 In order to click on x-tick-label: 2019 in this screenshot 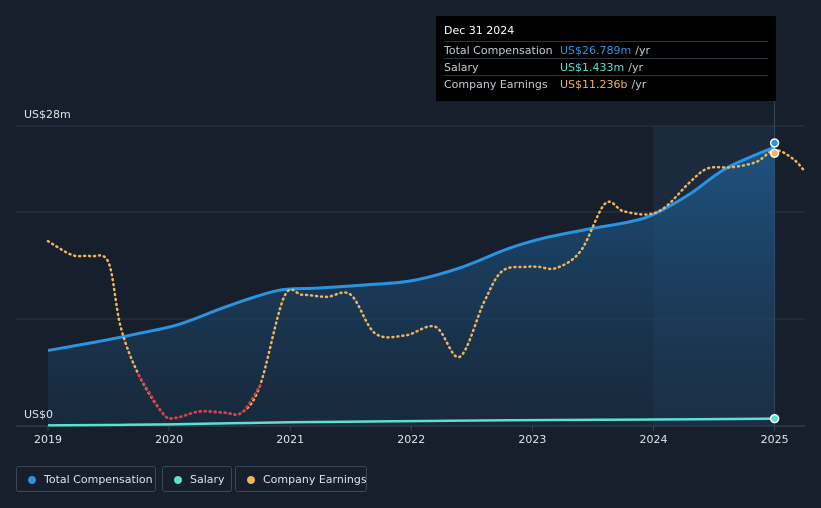, I will do `click(48, 439)`.